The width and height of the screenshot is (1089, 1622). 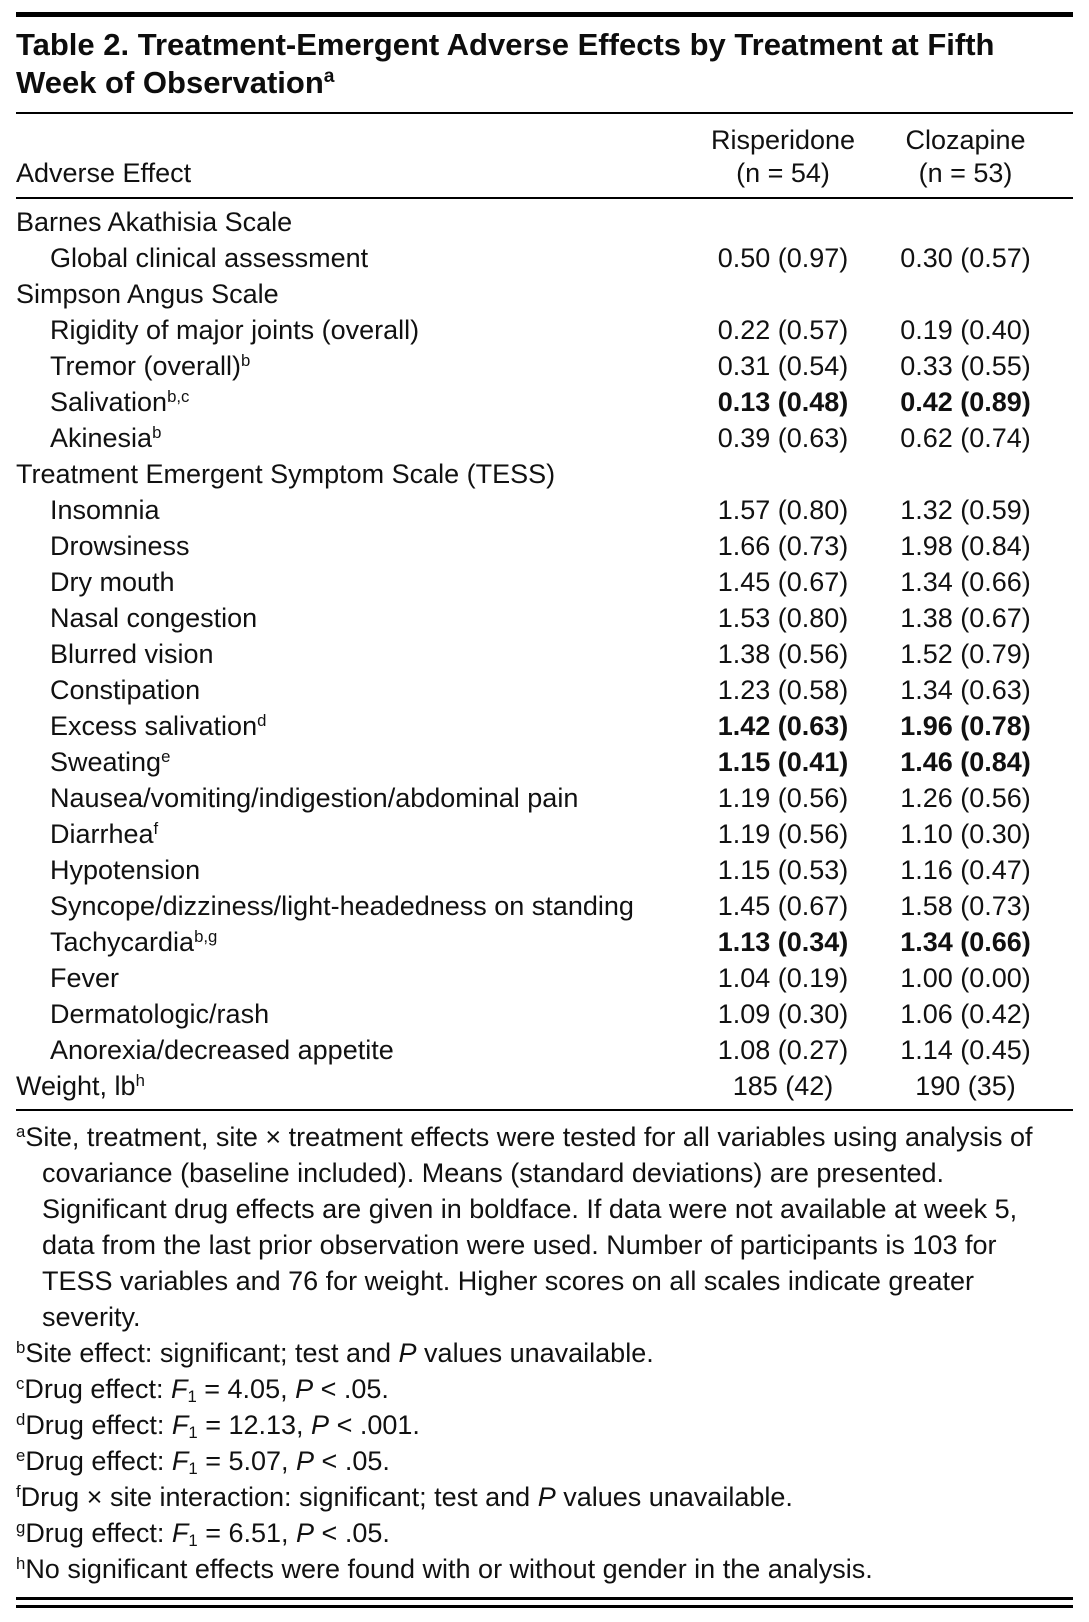 What do you see at coordinates (544, 942) in the screenshot?
I see `table-row: Tachycardiab,g 1.13 (0.34) 1.34 (0.66)` at bounding box center [544, 942].